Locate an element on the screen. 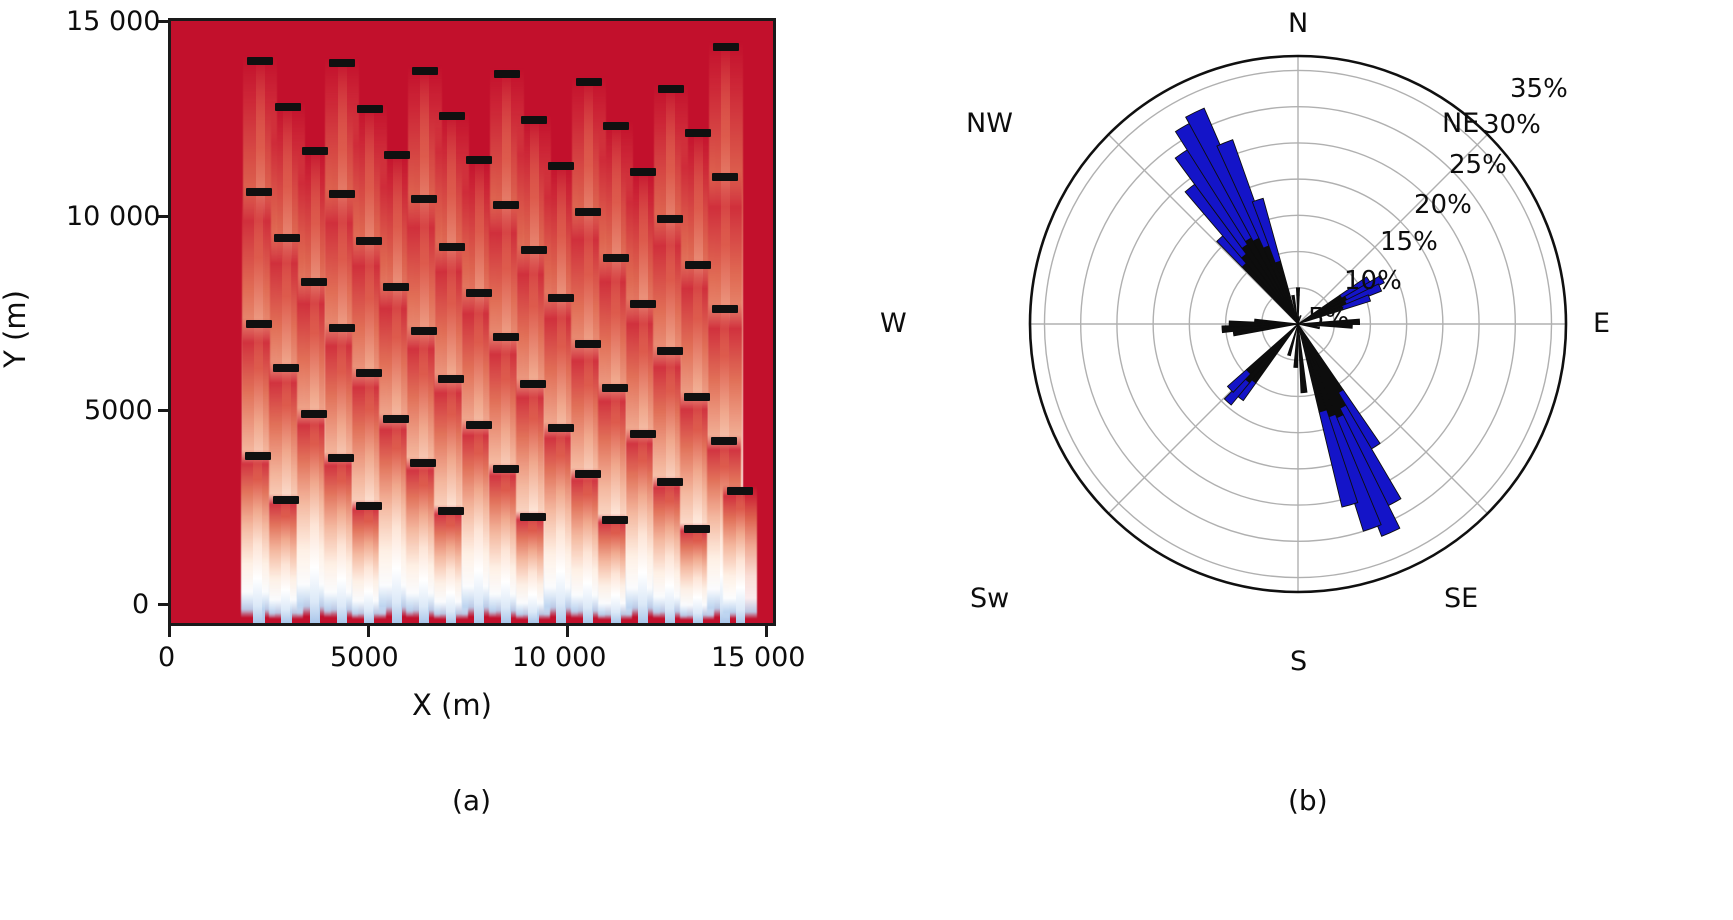 This screenshot has width=1733, height=920. compass-label-w: W is located at coordinates (893, 323).